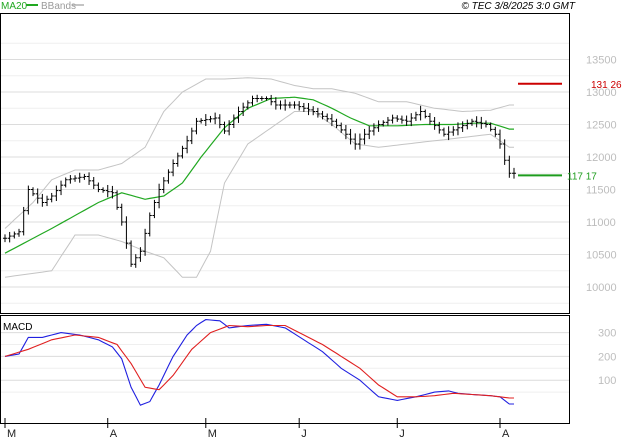 This screenshot has width=627, height=440. I want to click on support-level-label: 117 17, so click(582, 176).